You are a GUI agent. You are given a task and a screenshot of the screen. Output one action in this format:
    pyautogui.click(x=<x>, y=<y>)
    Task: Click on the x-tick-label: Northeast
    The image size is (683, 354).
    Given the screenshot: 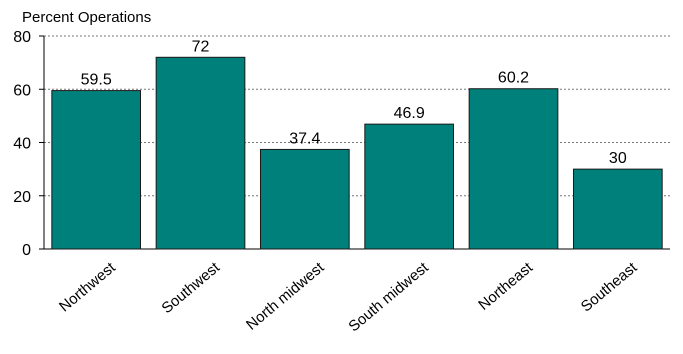 What is the action you would take?
    pyautogui.click(x=505, y=286)
    